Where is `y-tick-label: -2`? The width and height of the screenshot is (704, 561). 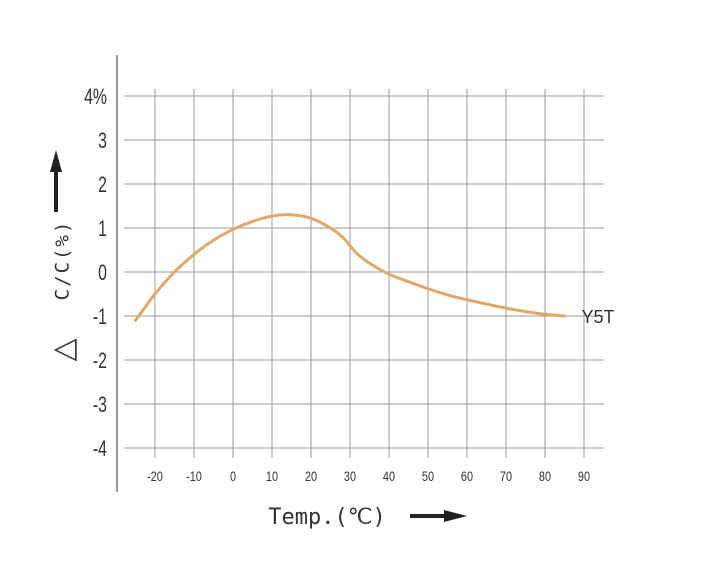 y-tick-label: -2 is located at coordinates (100, 362).